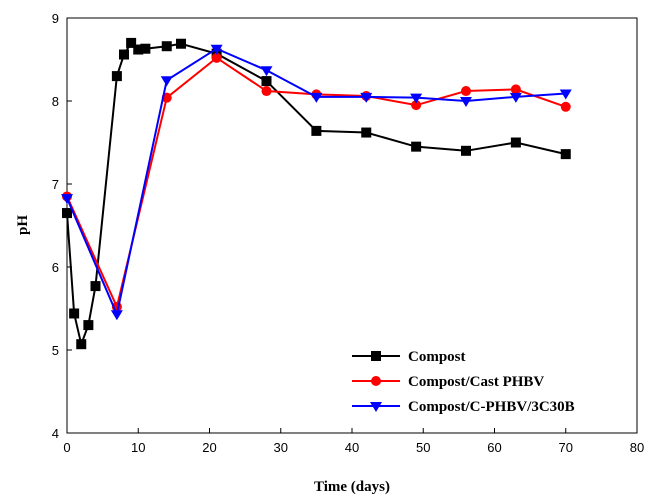 The image size is (653, 498). What do you see at coordinates (62, 226) in the screenshot?
I see `y-axis: 4 5 6 7 8 9` at bounding box center [62, 226].